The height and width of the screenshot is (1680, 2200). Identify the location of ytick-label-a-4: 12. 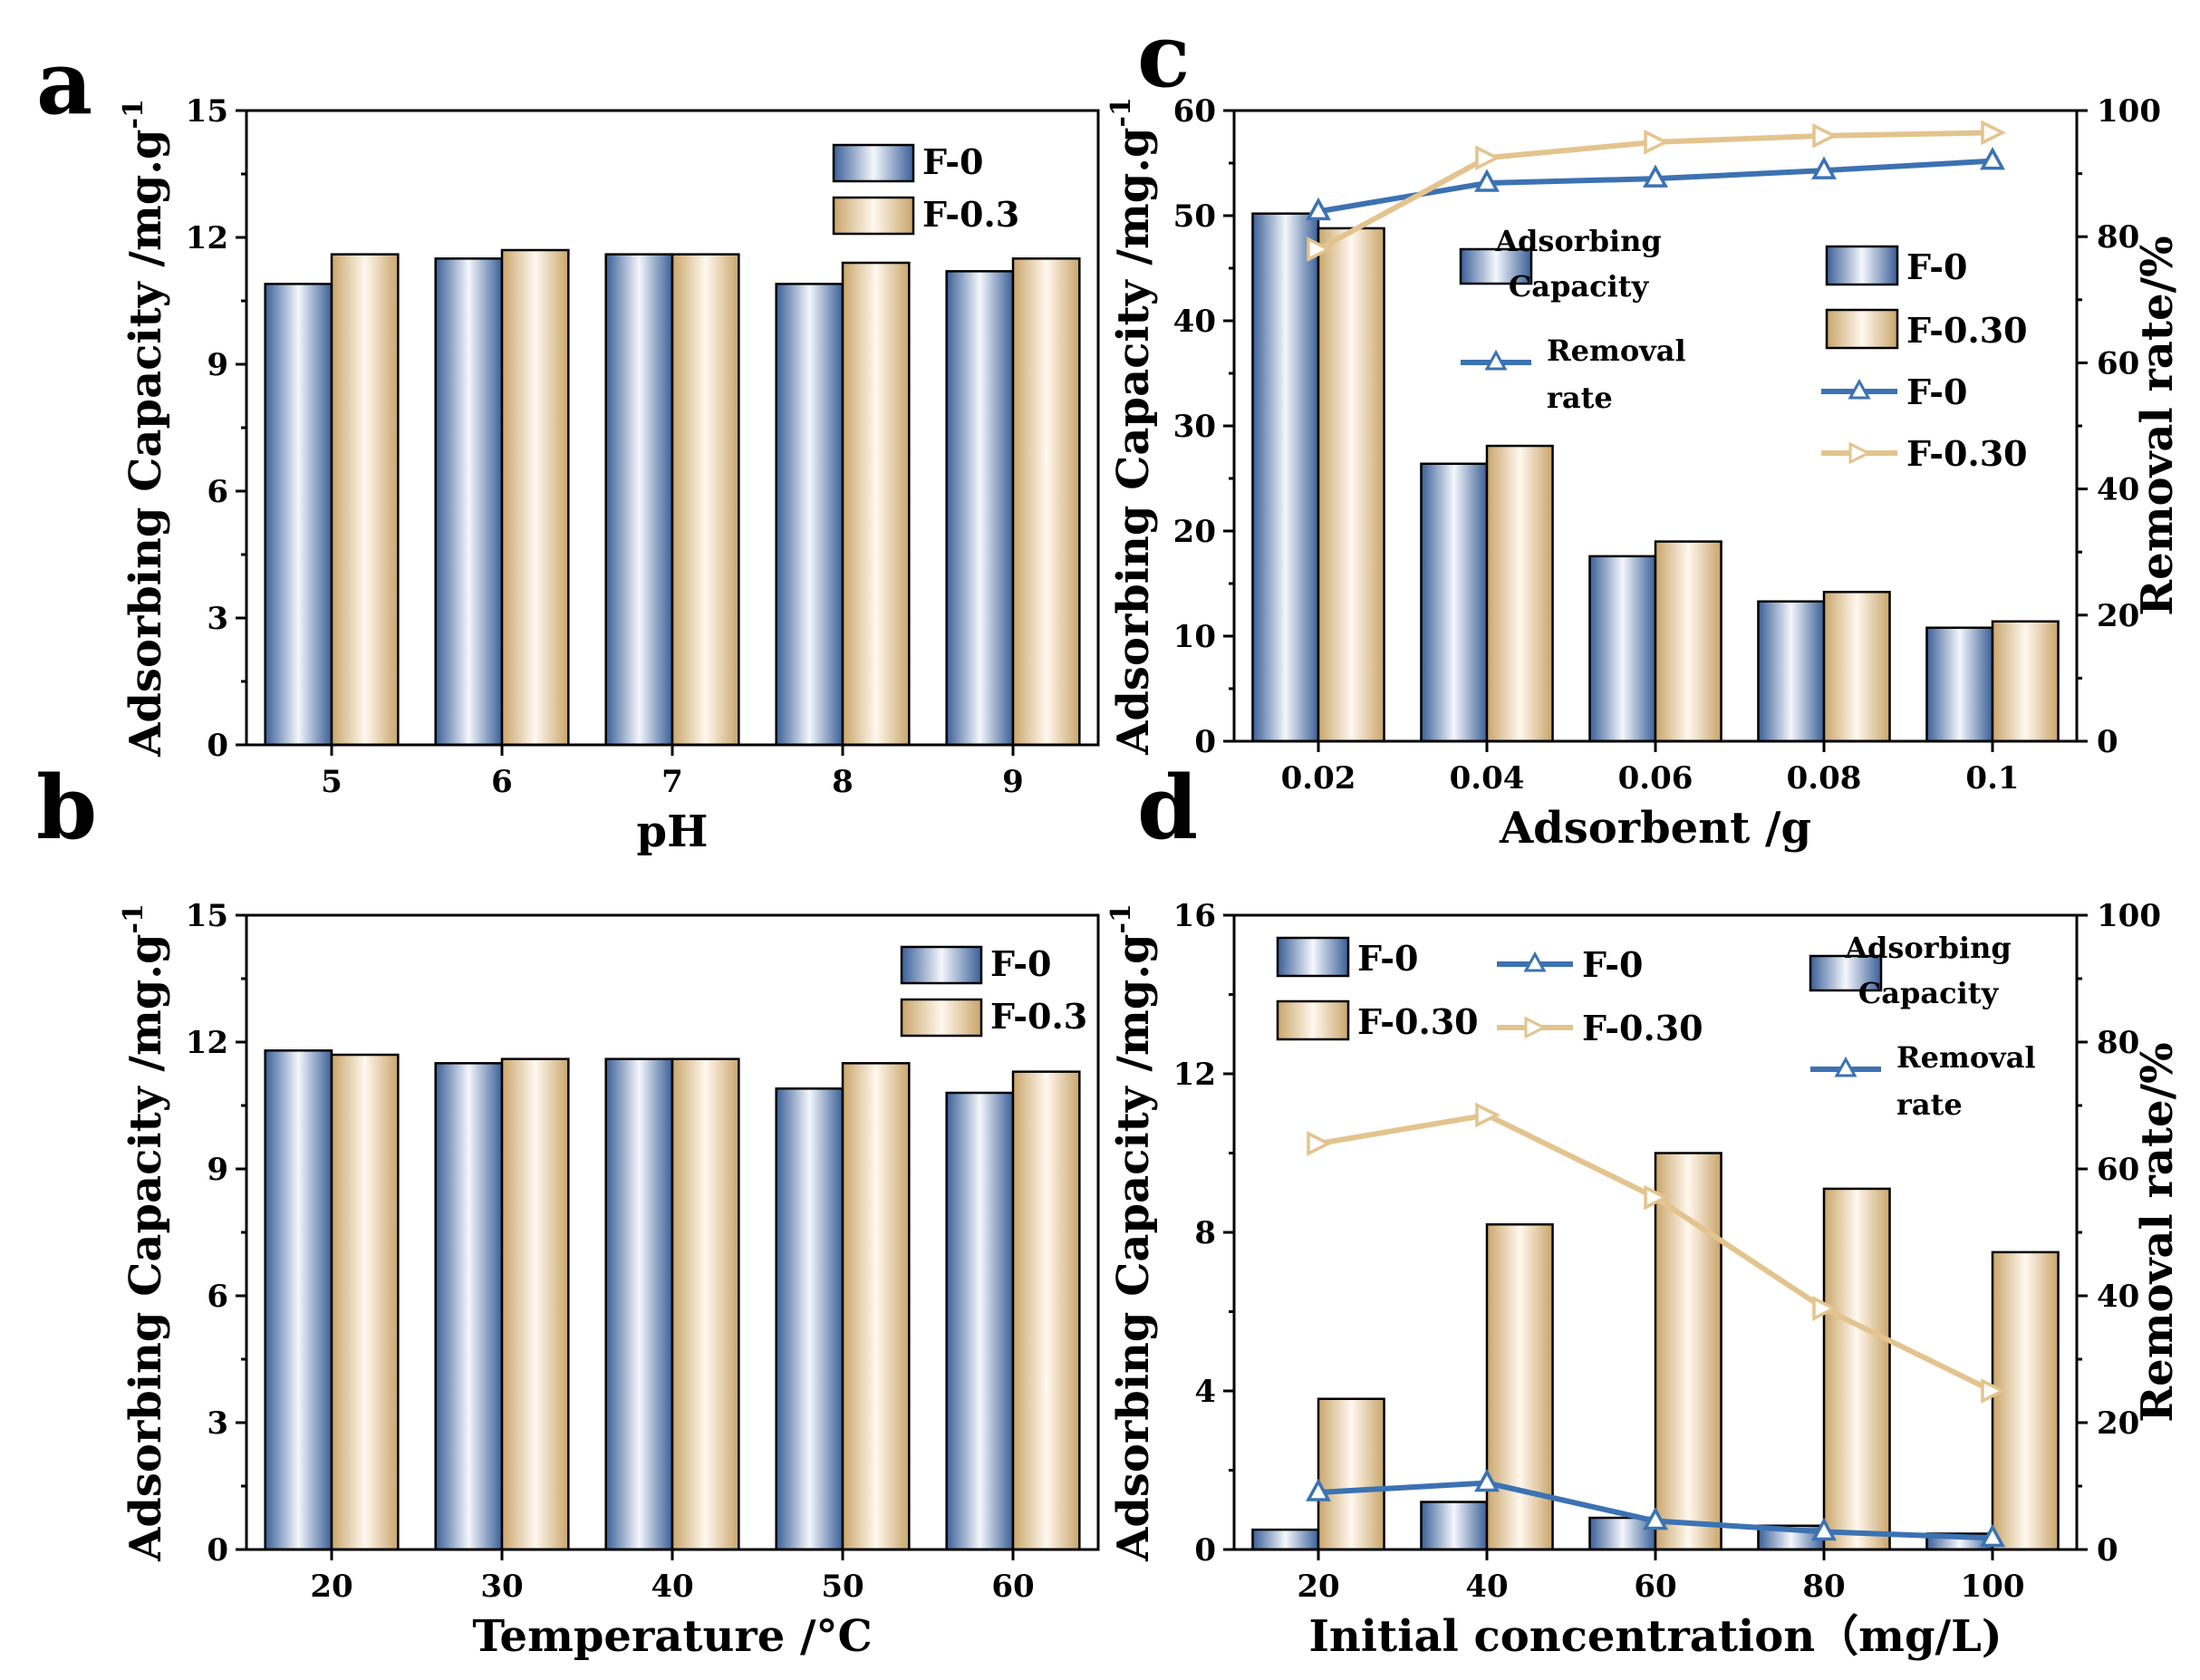
(207, 238).